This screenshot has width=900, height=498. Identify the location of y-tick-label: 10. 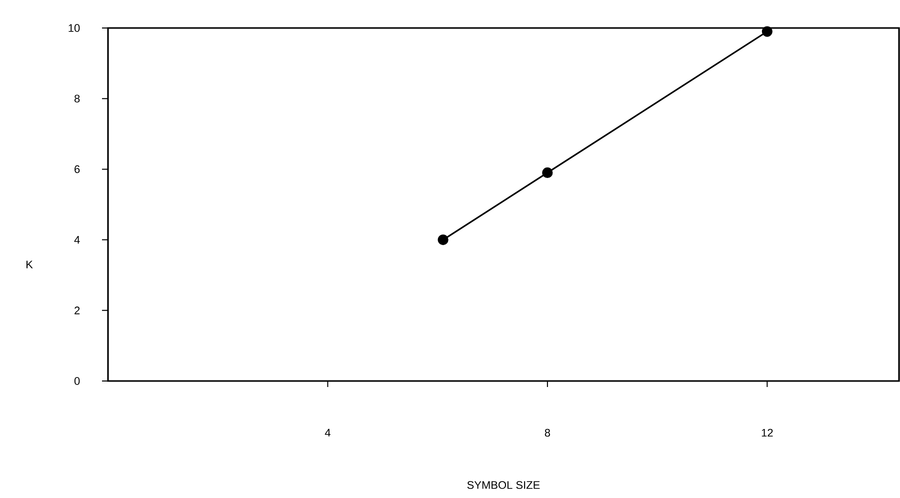
(74, 28).